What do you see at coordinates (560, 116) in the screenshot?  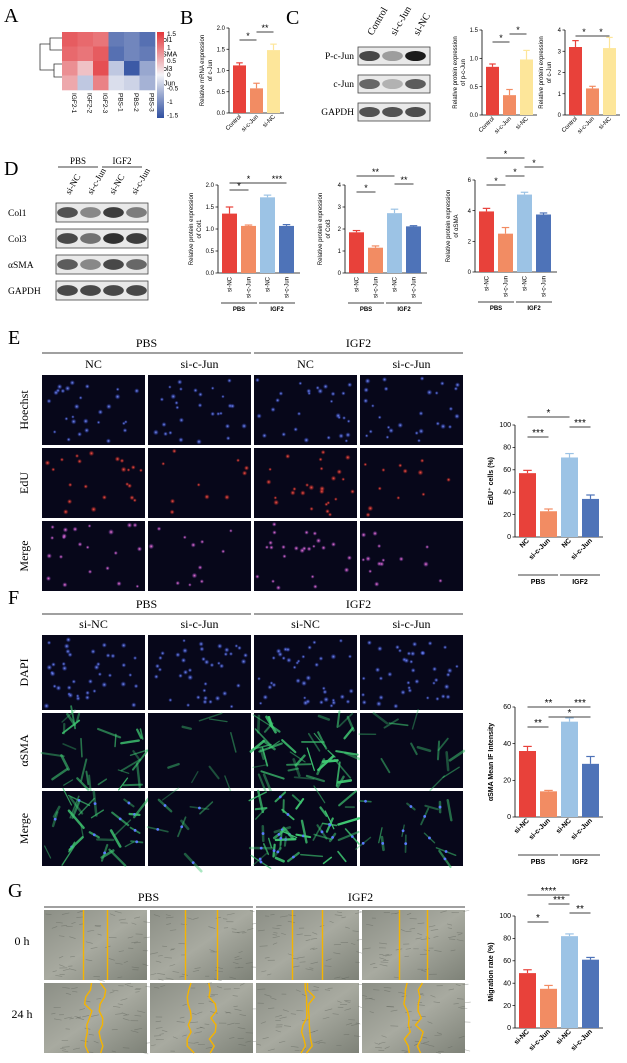 I see `y-tick-label: 0` at bounding box center [560, 116].